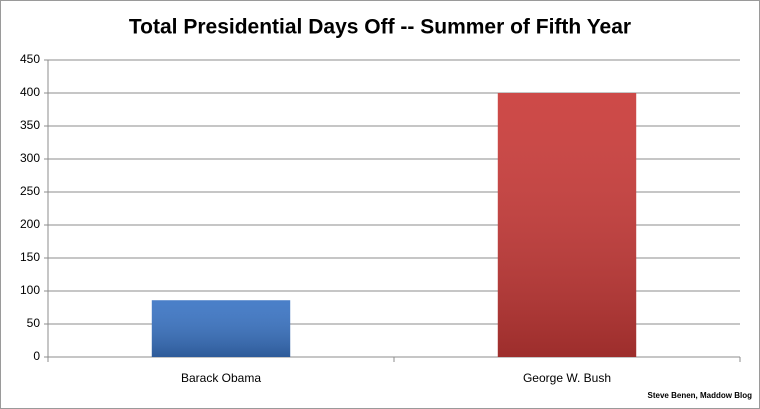 The image size is (760, 409). Describe the element at coordinates (30, 59) in the screenshot. I see `y-tick-label: 450` at that location.